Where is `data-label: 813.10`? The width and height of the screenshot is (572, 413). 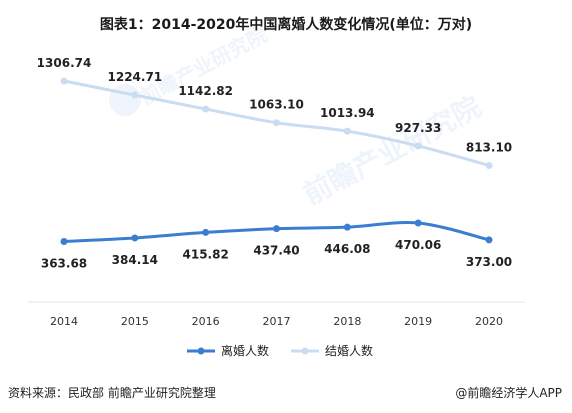 data-label: 813.10 is located at coordinates (489, 148).